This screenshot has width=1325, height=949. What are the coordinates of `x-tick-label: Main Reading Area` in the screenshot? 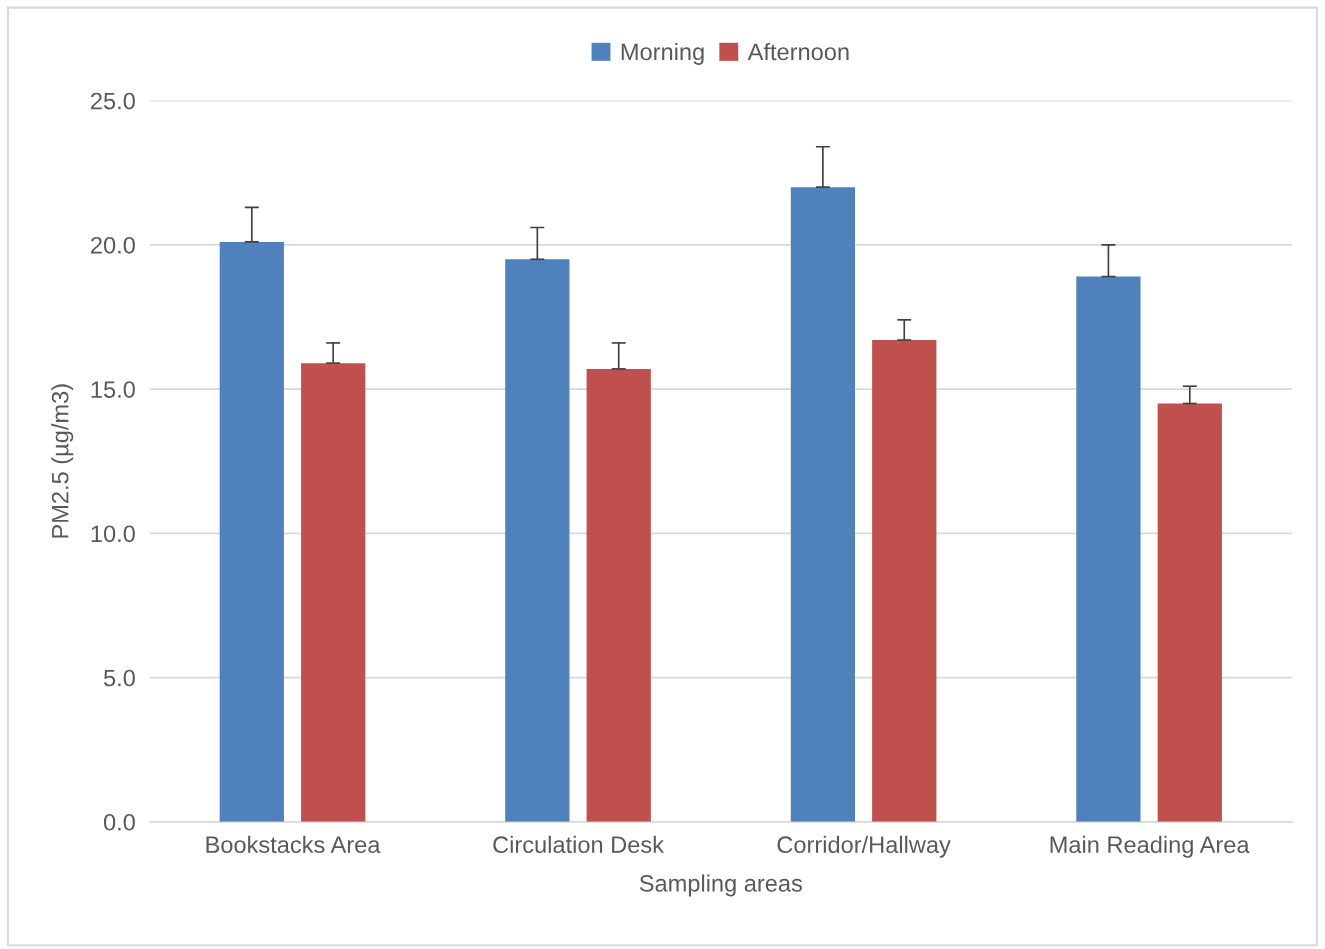 It's located at (1150, 846).